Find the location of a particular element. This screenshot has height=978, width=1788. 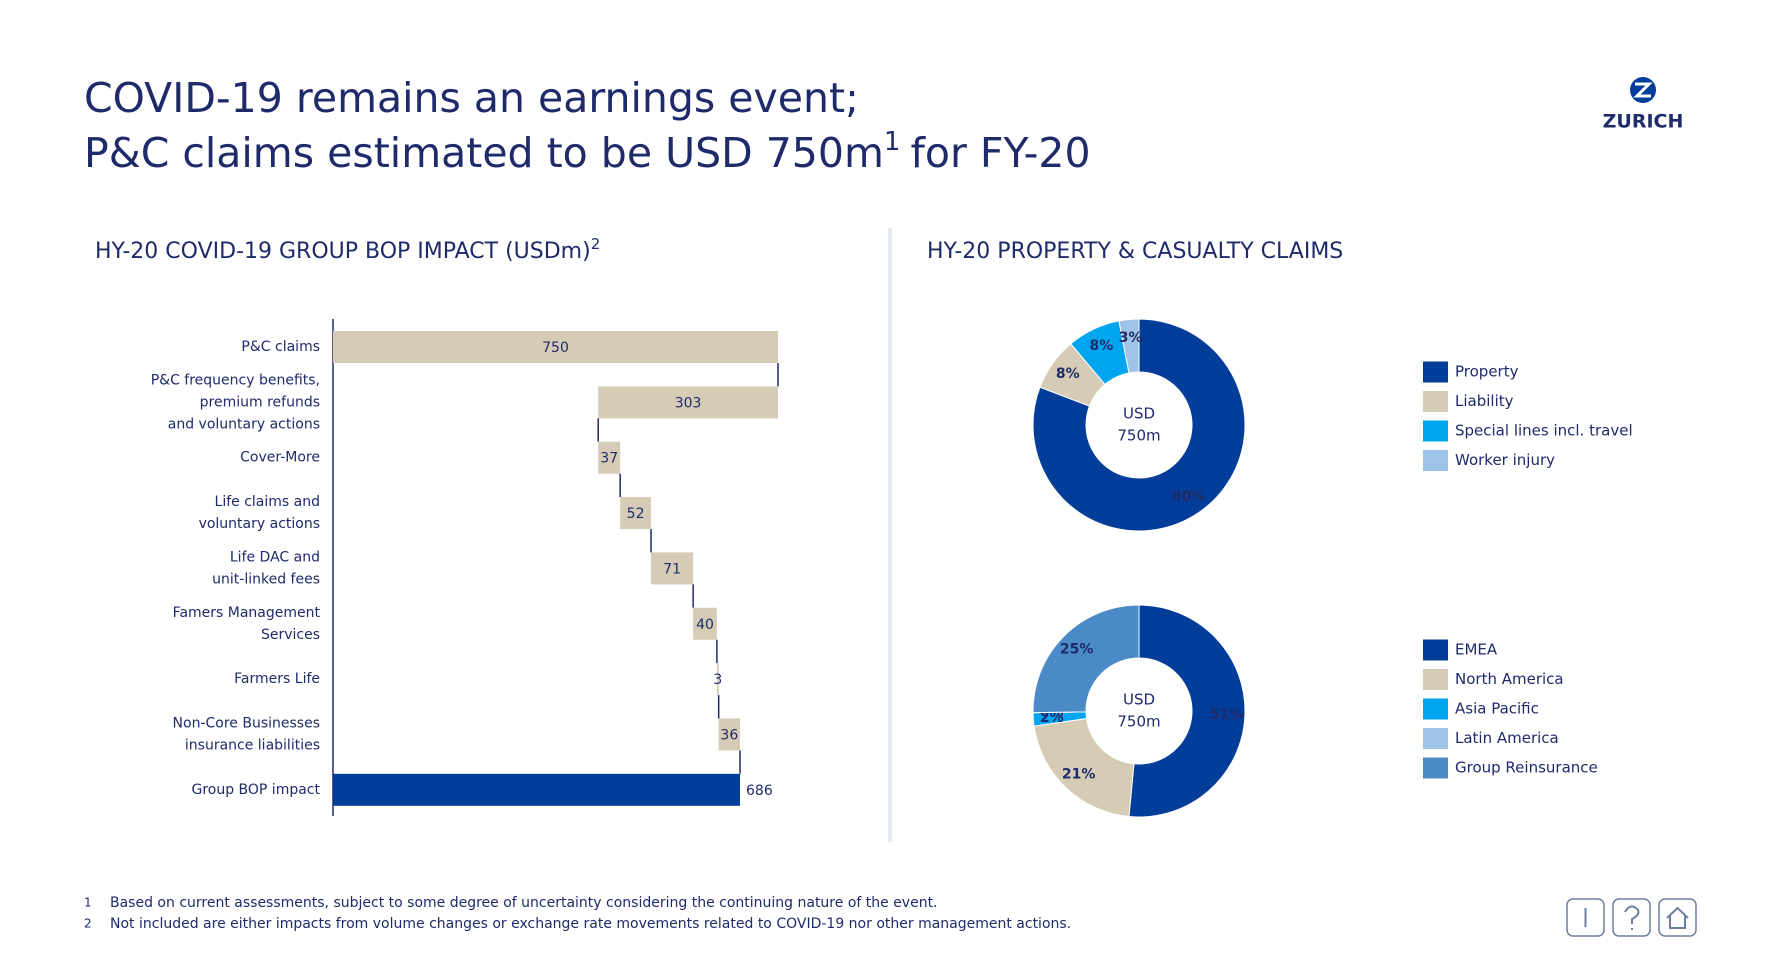

legend-label: Asia Pacific is located at coordinates (1497, 709).